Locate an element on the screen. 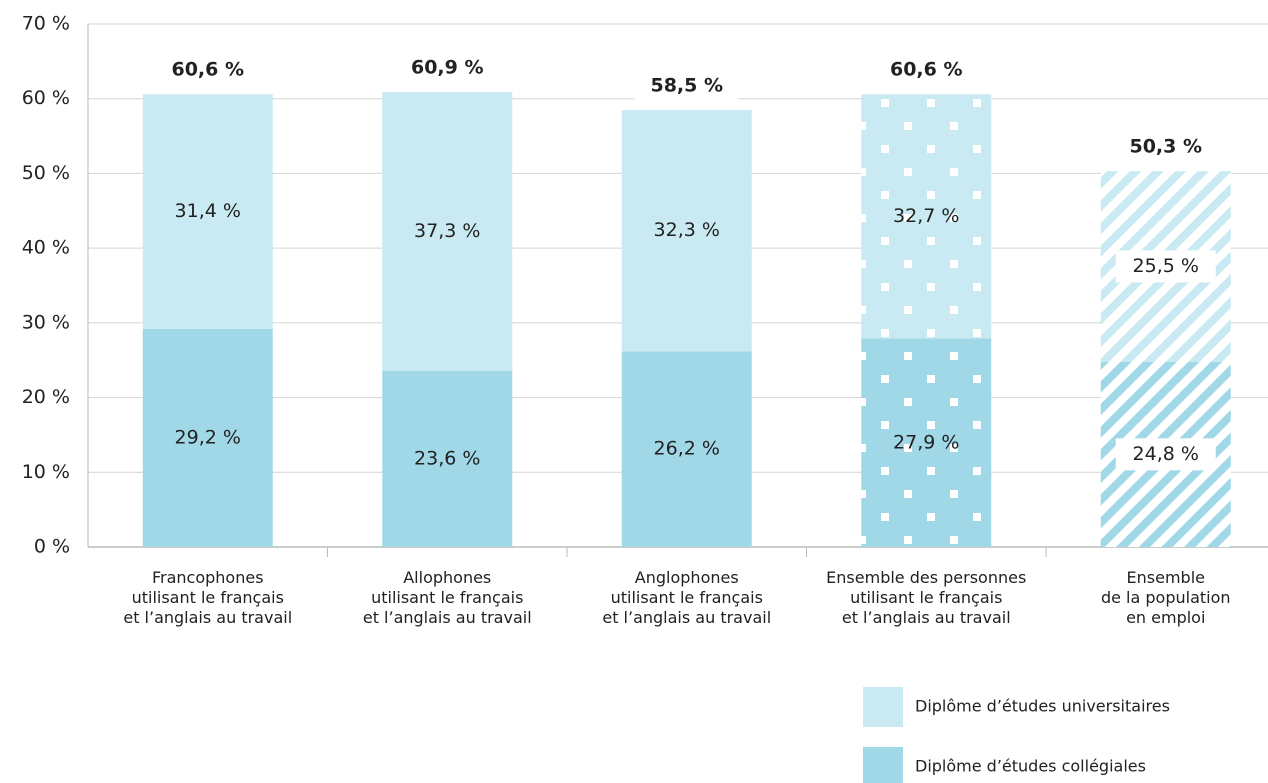 The image size is (1268, 783). segment-label: 23,6 % is located at coordinates (447, 458).